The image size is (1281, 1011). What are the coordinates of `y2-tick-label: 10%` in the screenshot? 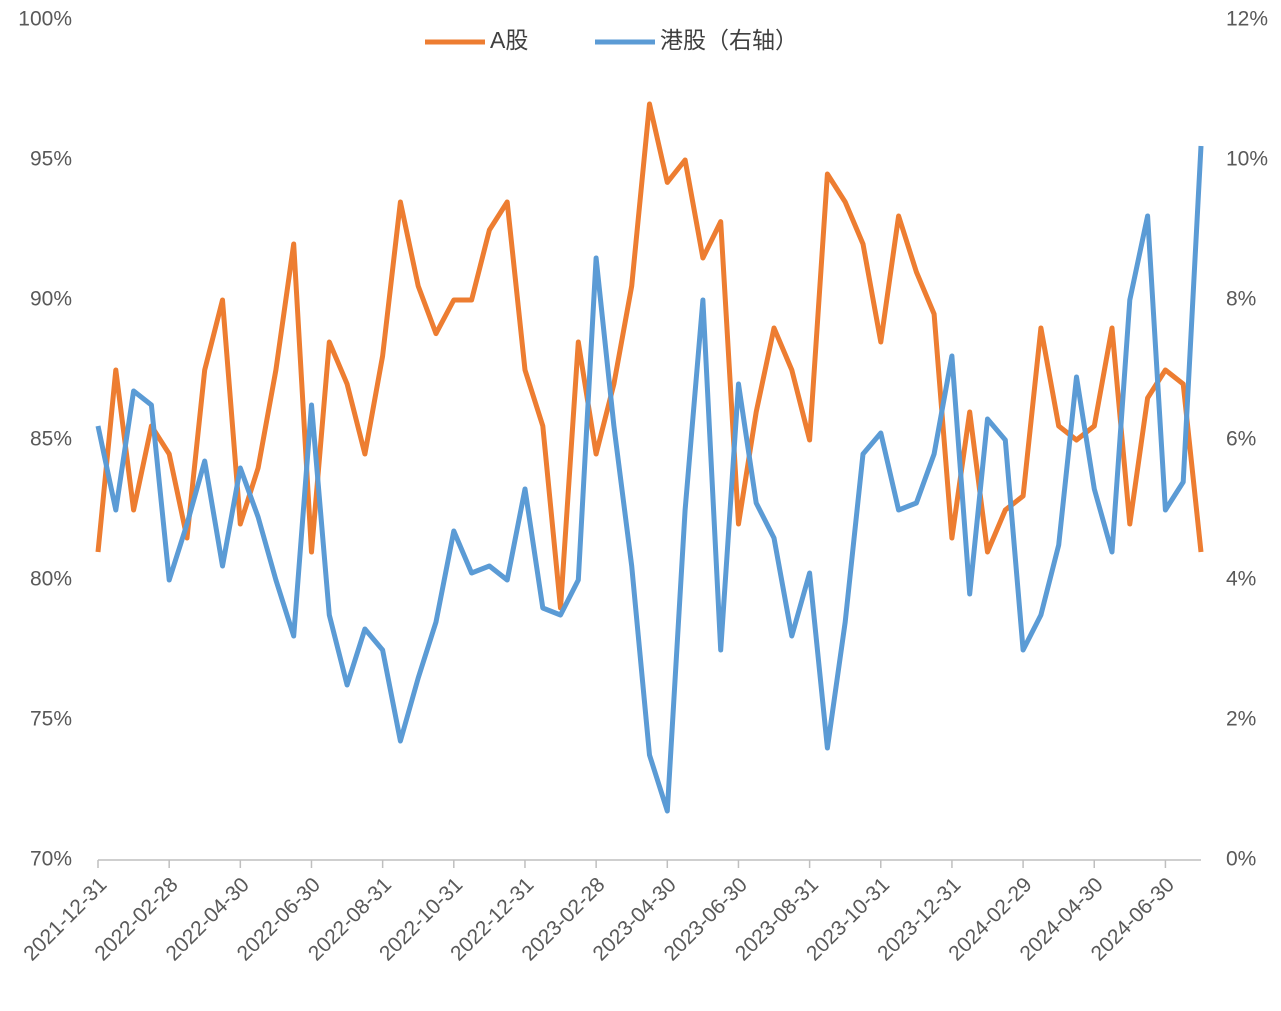 It's located at (1247, 159).